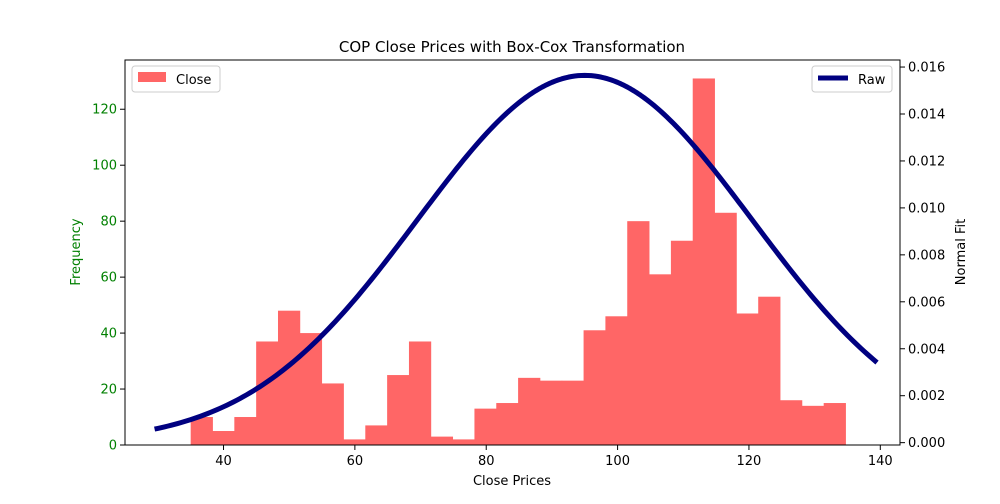 This screenshot has height=504, width=1000. Describe the element at coordinates (113, 446) in the screenshot. I see `y-tick-label: 0` at that location.